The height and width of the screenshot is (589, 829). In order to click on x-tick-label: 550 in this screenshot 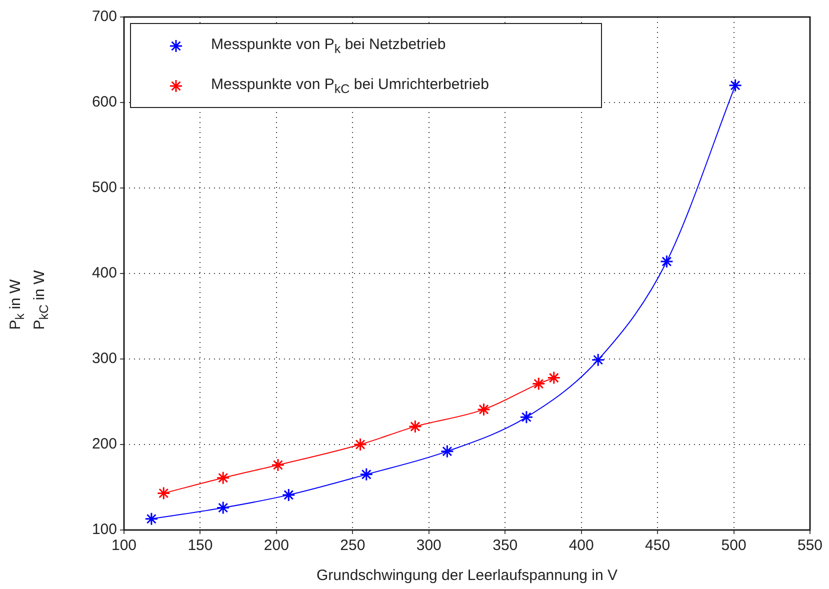, I will do `click(810, 545)`.